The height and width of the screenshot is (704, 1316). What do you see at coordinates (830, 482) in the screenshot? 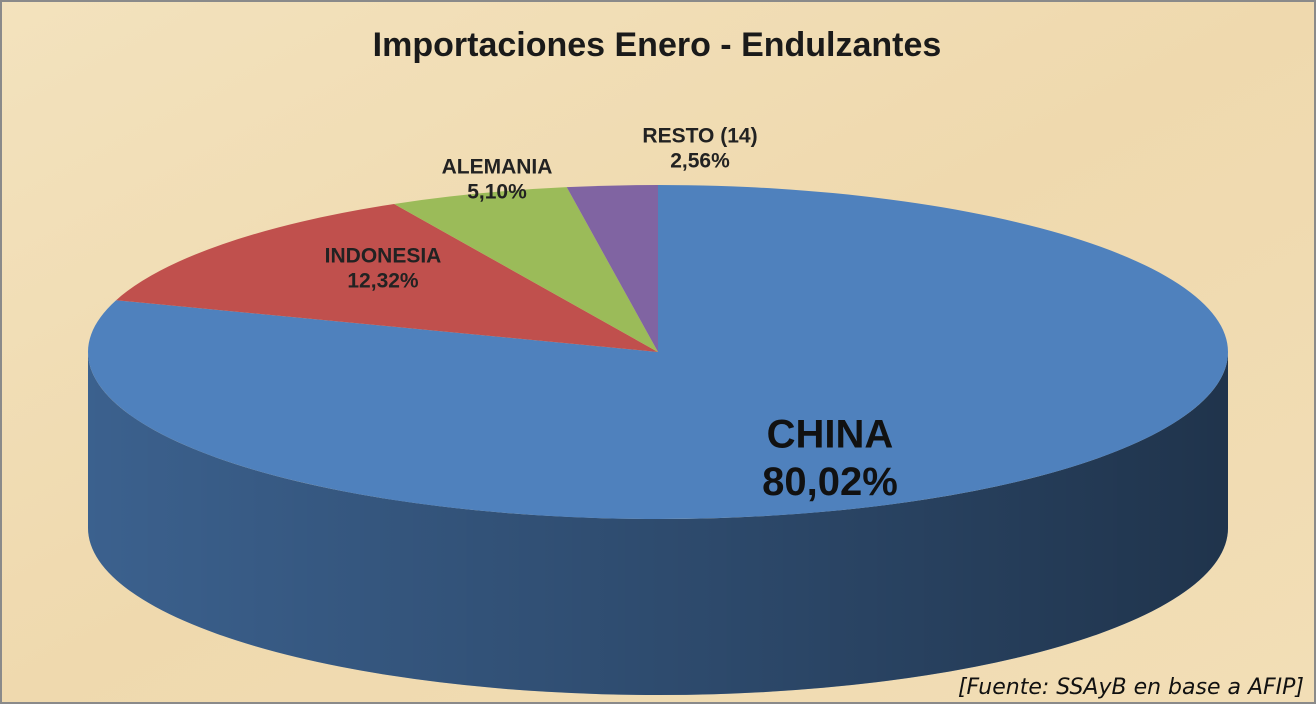
I see `slice-value-label: 80,02%` at bounding box center [830, 482].